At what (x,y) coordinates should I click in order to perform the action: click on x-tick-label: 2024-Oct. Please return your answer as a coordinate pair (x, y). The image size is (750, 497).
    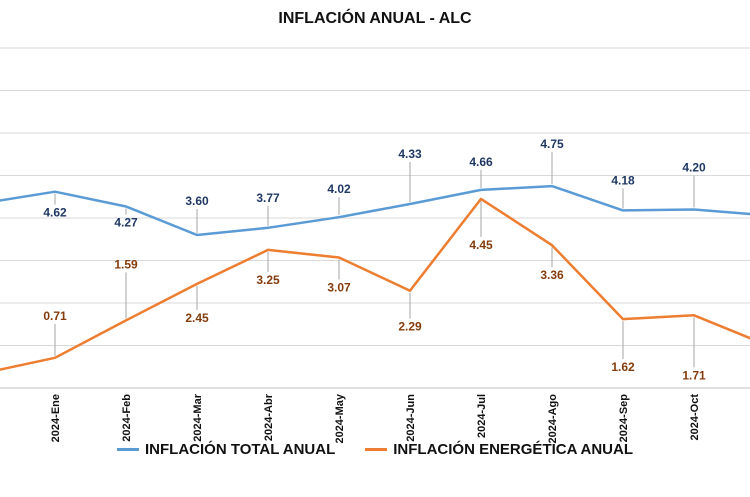
    Looking at the image, I should click on (695, 417).